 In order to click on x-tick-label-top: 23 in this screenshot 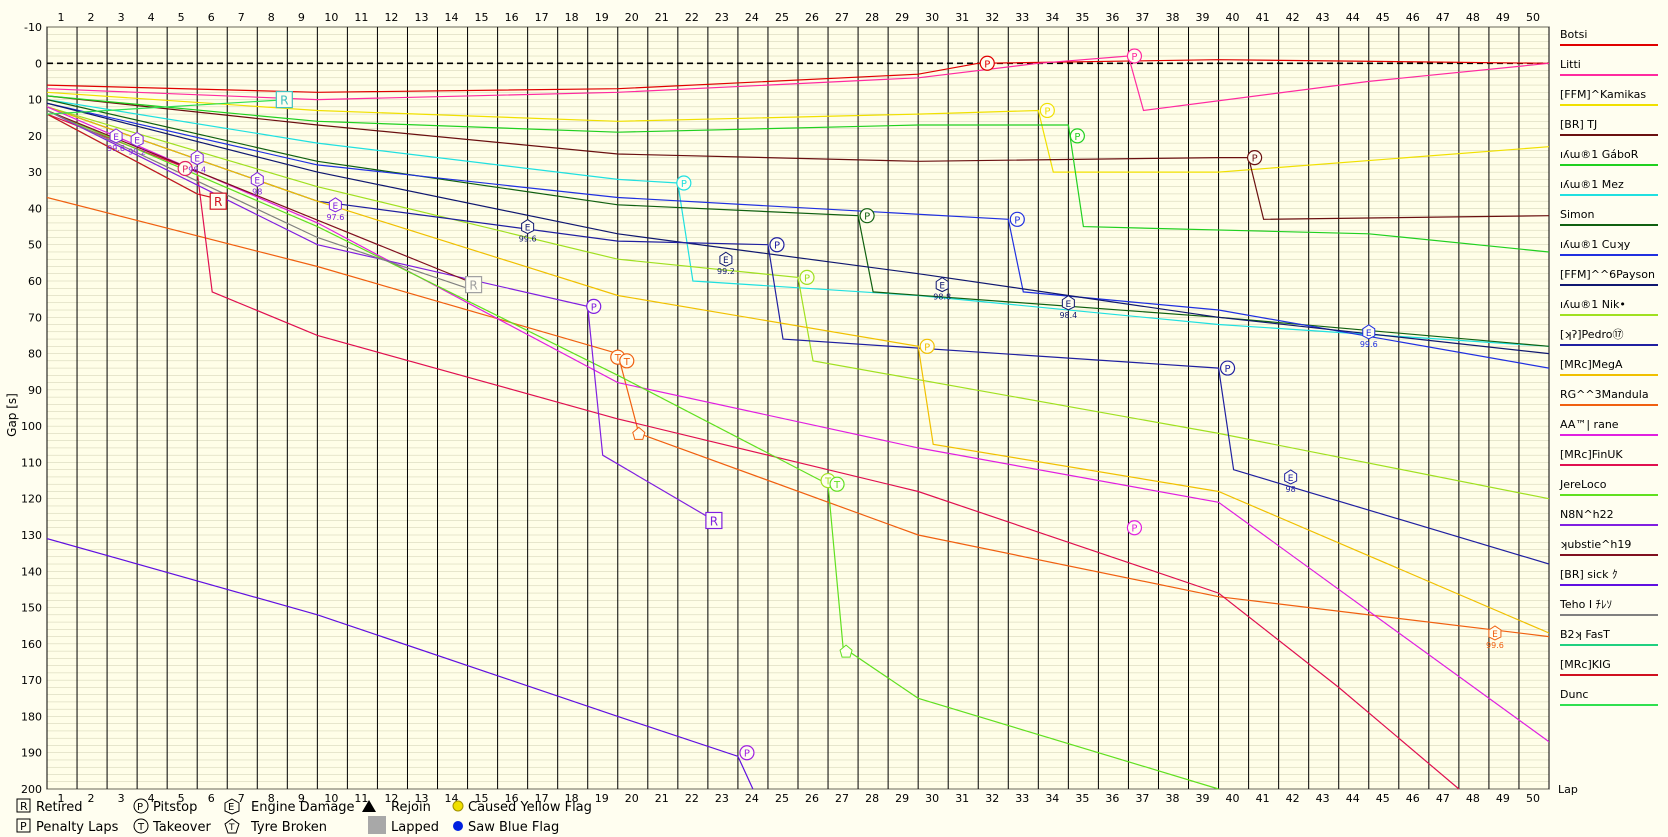, I will do `click(722, 17)`.